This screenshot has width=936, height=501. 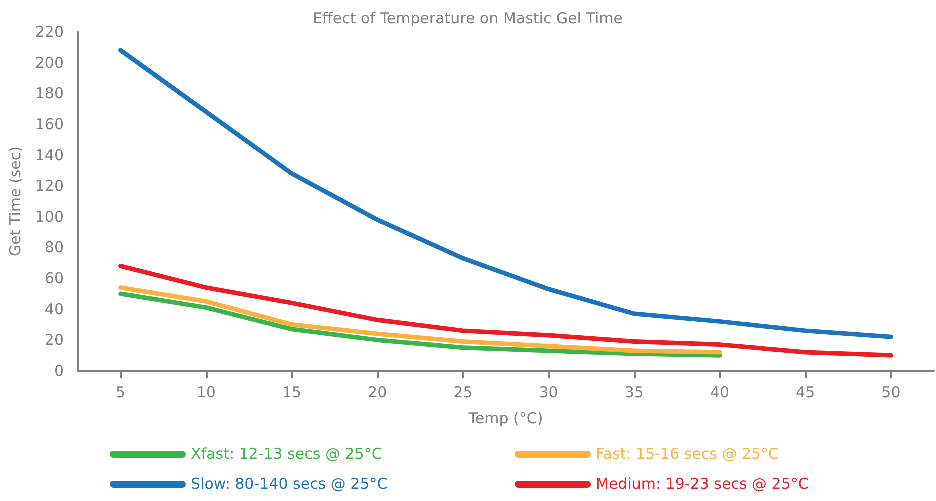 What do you see at coordinates (15, 201) in the screenshot?
I see `y-axis-title: Get Time (sec)` at bounding box center [15, 201].